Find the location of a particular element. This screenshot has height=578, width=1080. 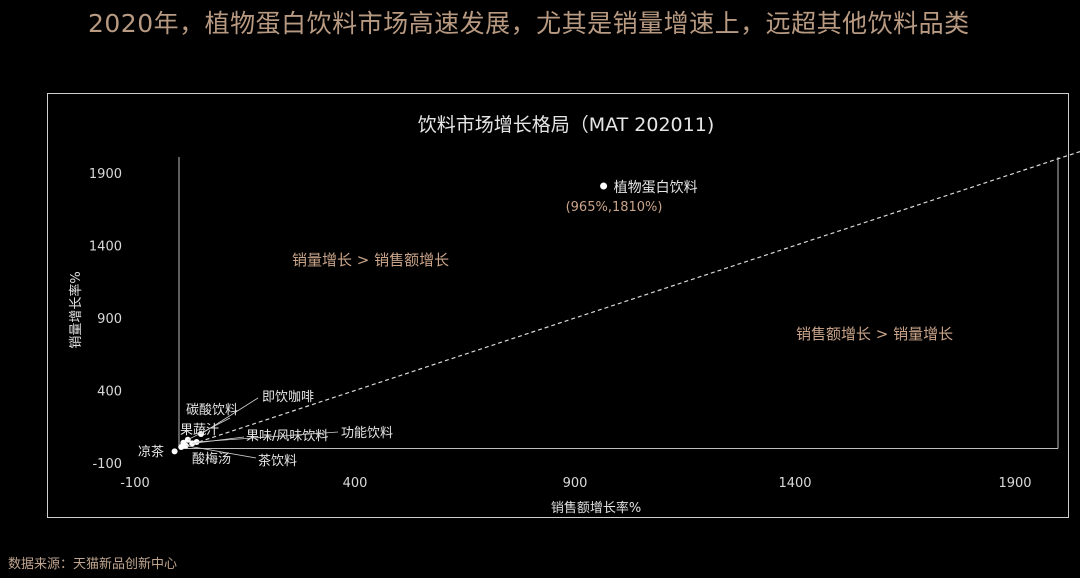

point-label: 酸梅汤 is located at coordinates (211, 459).